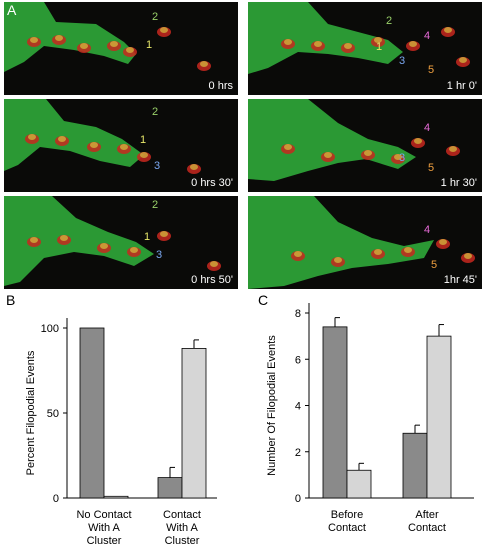 The height and width of the screenshot is (550, 487). Describe the element at coordinates (298, 407) in the screenshot. I see `y-tick-label: 4` at that location.